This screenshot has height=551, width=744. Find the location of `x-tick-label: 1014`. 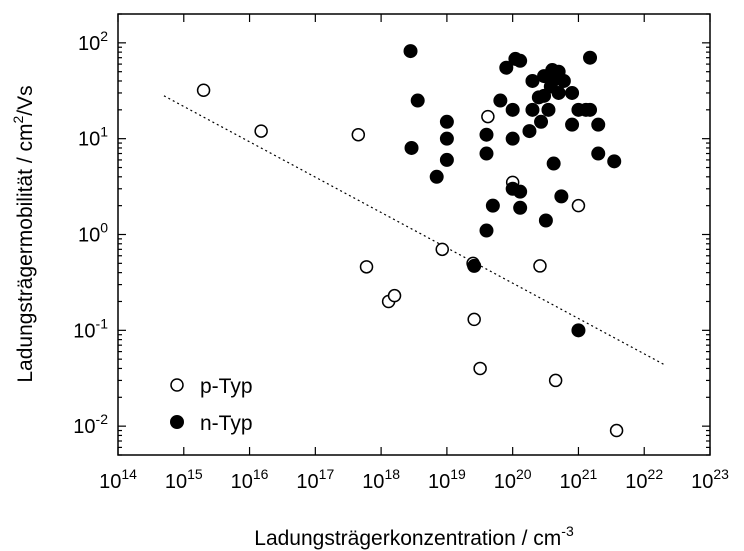

x-tick-label: 1014 is located at coordinates (118, 479).